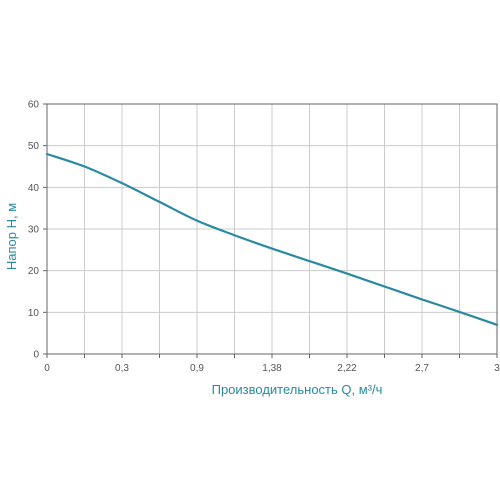 The height and width of the screenshot is (500, 500). What do you see at coordinates (11, 236) in the screenshot?
I see `y-axis-title: Напор H, м` at bounding box center [11, 236].